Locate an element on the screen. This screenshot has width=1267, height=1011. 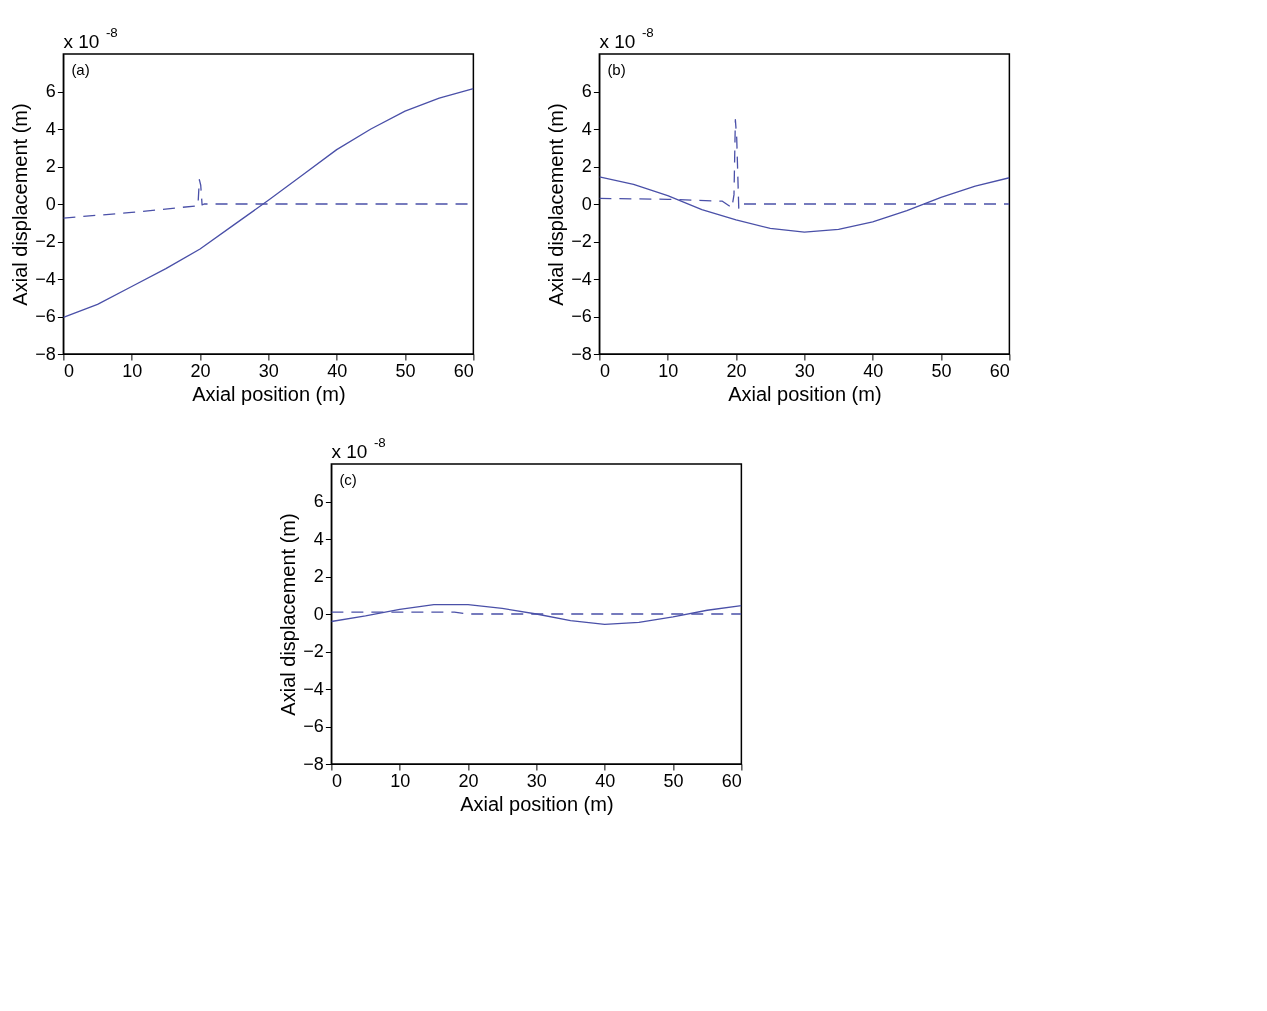
annotation: (a) is located at coordinates (80, 69).